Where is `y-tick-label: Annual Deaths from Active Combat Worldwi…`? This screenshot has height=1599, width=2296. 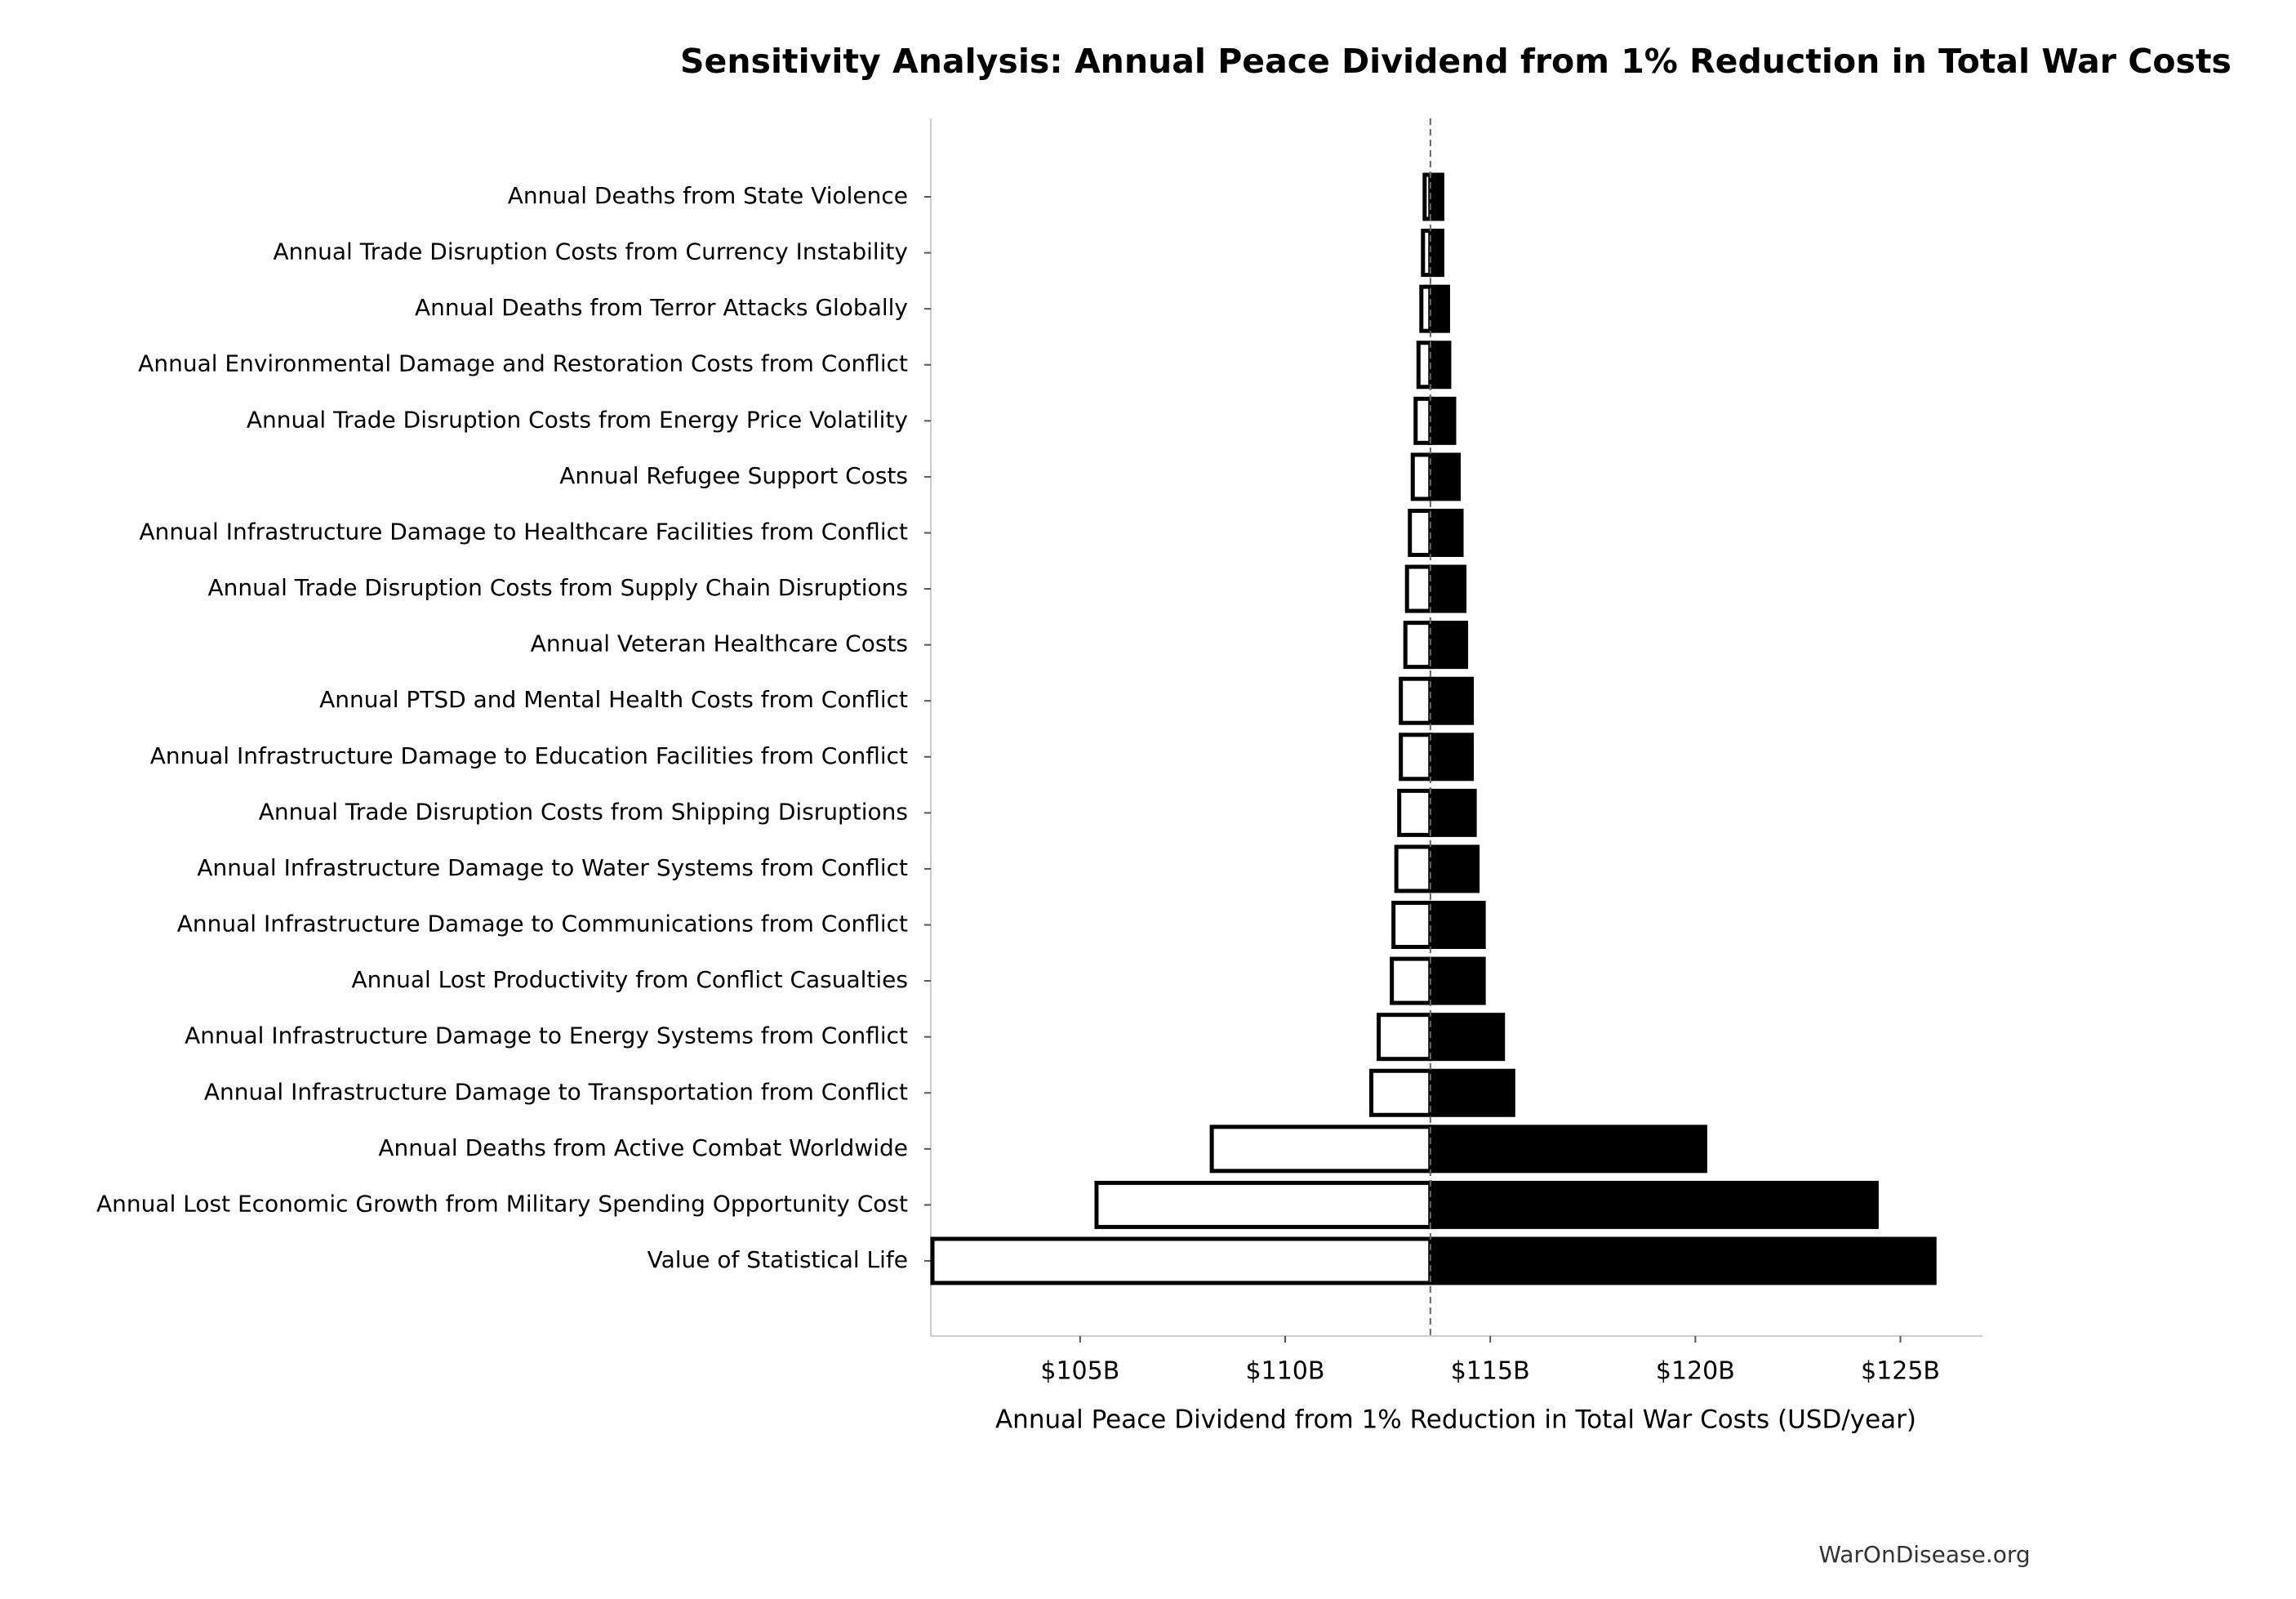 y-tick-label: Annual Deaths from Active Combat Worldwi… is located at coordinates (643, 1147).